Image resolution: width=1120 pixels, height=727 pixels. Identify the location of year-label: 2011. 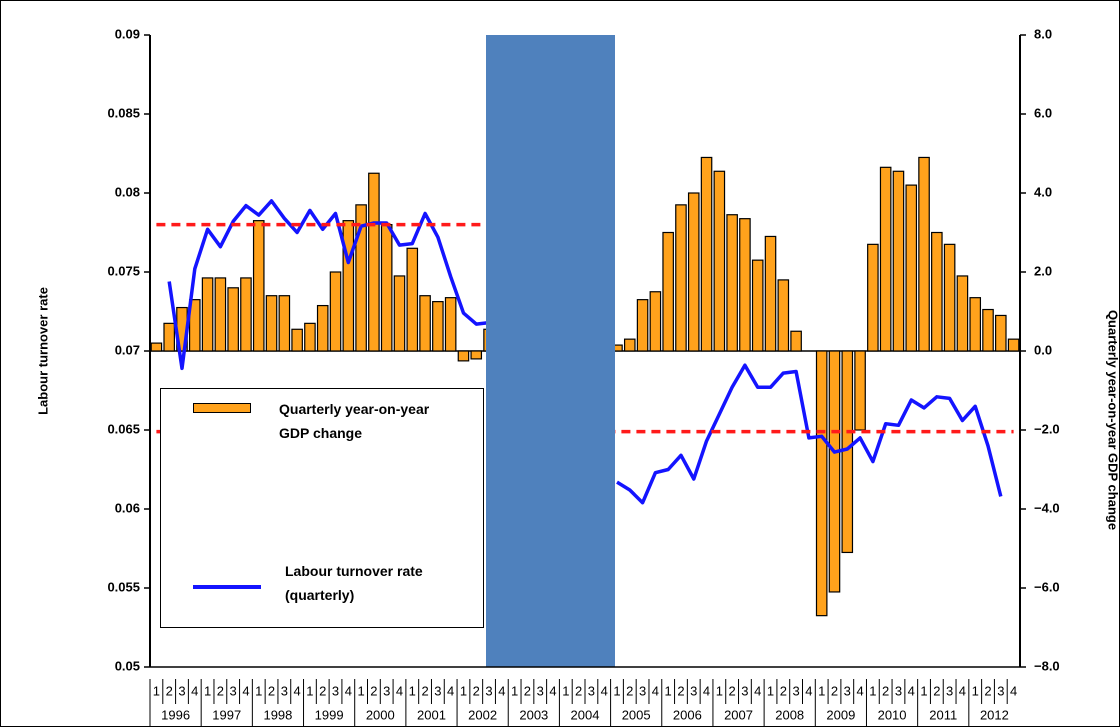
(943, 714).